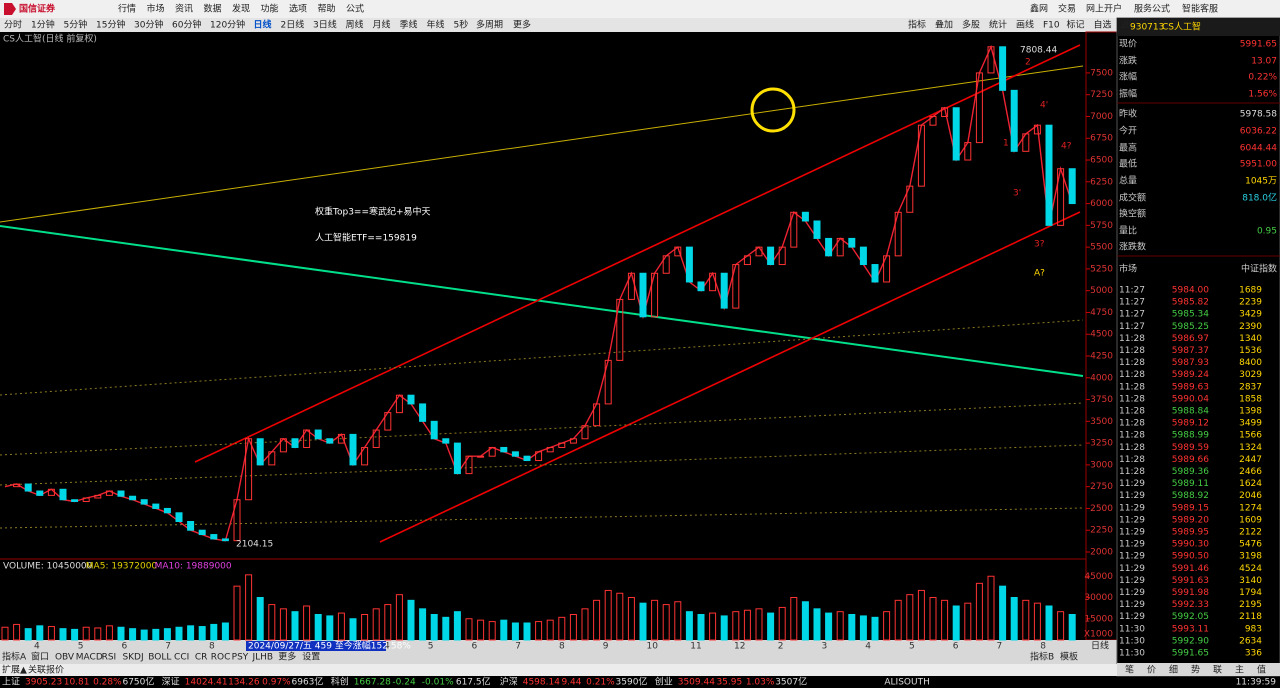 The width and height of the screenshot is (1280, 688). I want to click on tool-button: 指标, so click(917, 25).